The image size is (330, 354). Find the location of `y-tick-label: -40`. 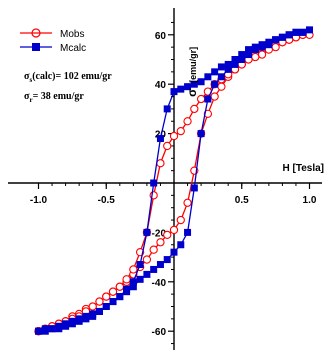

y-tick-label: -40 is located at coordinates (159, 283).